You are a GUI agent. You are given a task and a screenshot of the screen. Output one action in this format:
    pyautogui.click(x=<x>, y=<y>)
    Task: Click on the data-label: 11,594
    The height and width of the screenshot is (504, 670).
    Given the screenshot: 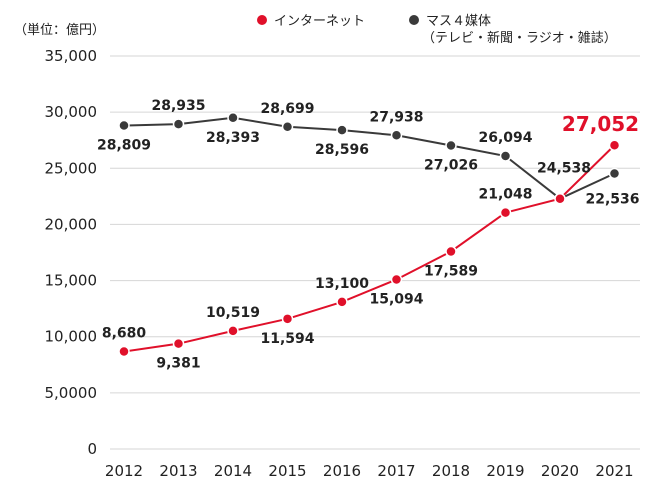 What is the action you would take?
    pyautogui.click(x=287, y=339)
    